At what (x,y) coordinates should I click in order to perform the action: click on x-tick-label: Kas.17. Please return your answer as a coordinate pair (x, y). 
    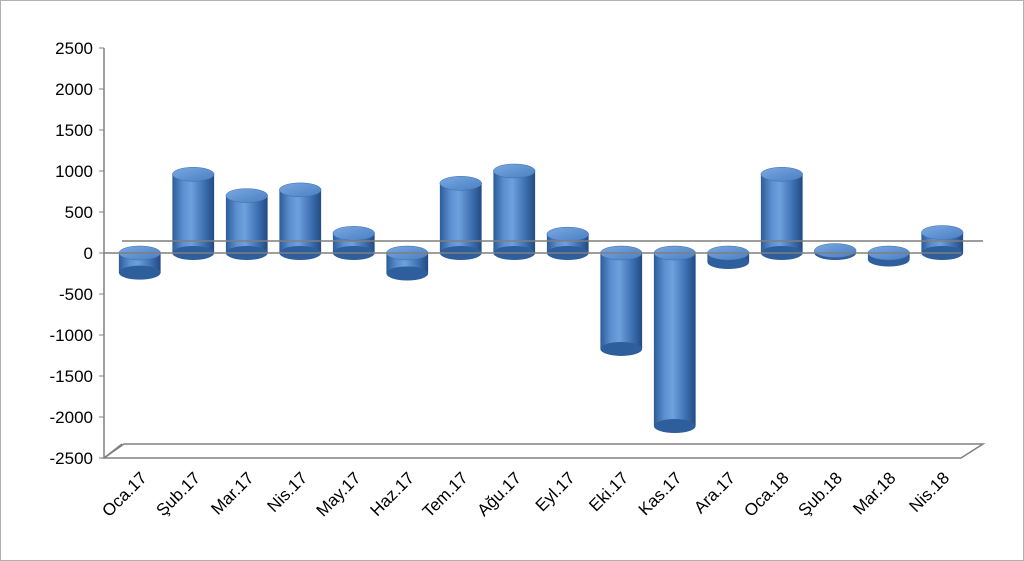
    Looking at the image, I should click on (660, 493).